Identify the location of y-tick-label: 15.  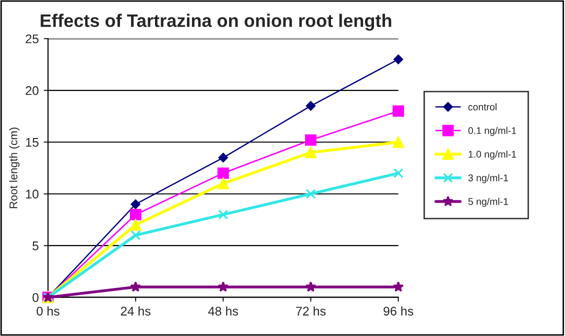
(32, 142).